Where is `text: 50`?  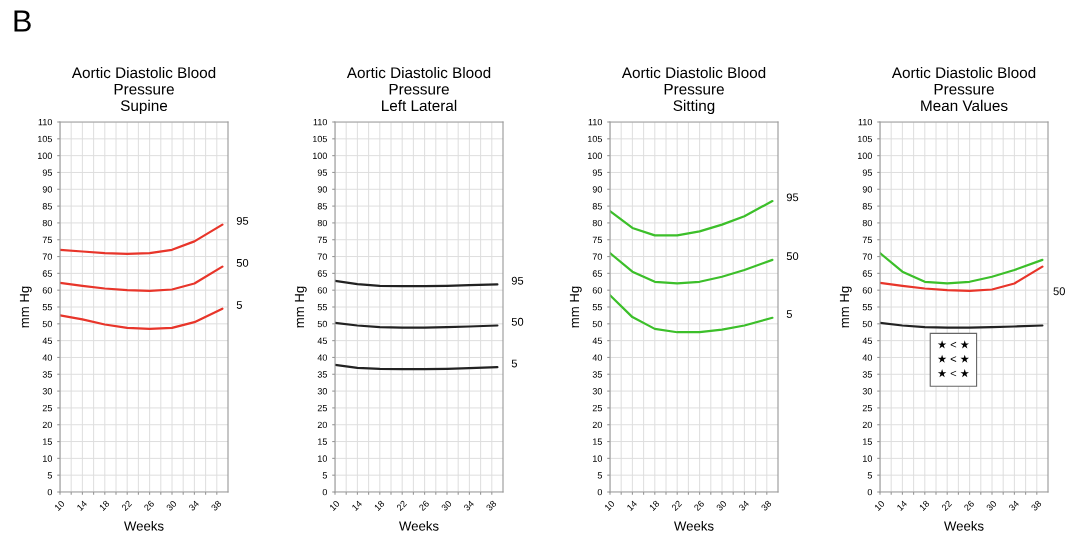
text: 50 is located at coordinates (1059, 291).